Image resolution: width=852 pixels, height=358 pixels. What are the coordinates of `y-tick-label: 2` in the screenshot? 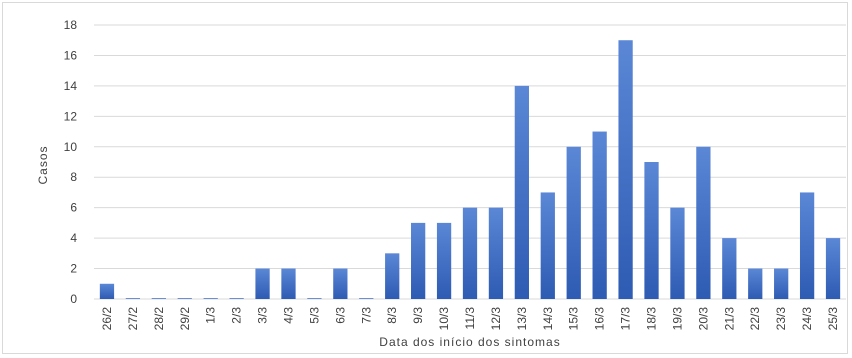 It's located at (73, 269).